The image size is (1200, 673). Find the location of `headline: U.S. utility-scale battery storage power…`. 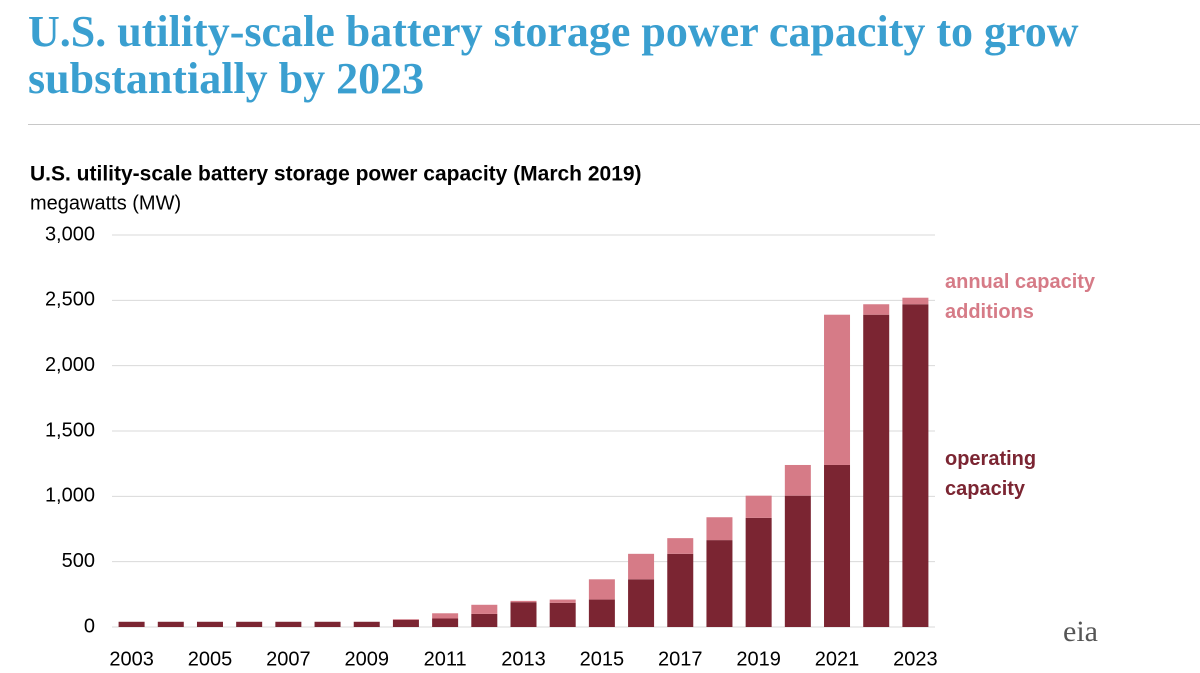

headline: U.S. utility-scale battery storage power… is located at coordinates (553, 55).